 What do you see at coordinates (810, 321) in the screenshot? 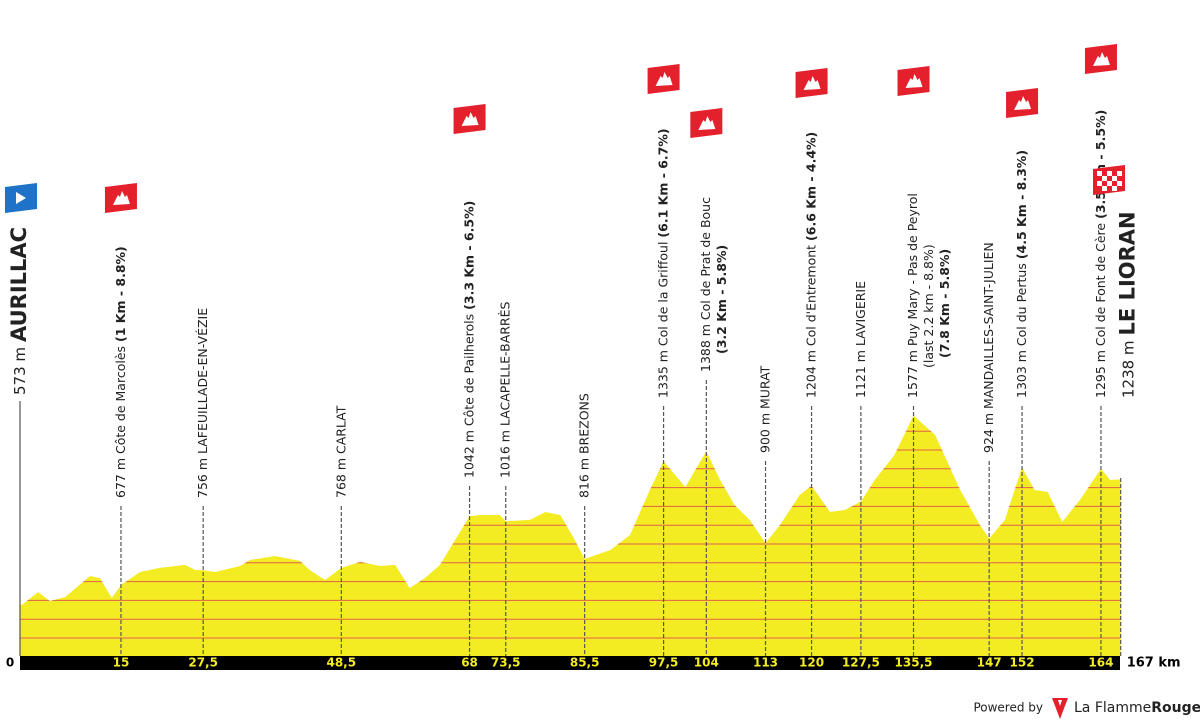
I see `waypoint-name: 1204 m Col d'Entremont` at bounding box center [810, 321].